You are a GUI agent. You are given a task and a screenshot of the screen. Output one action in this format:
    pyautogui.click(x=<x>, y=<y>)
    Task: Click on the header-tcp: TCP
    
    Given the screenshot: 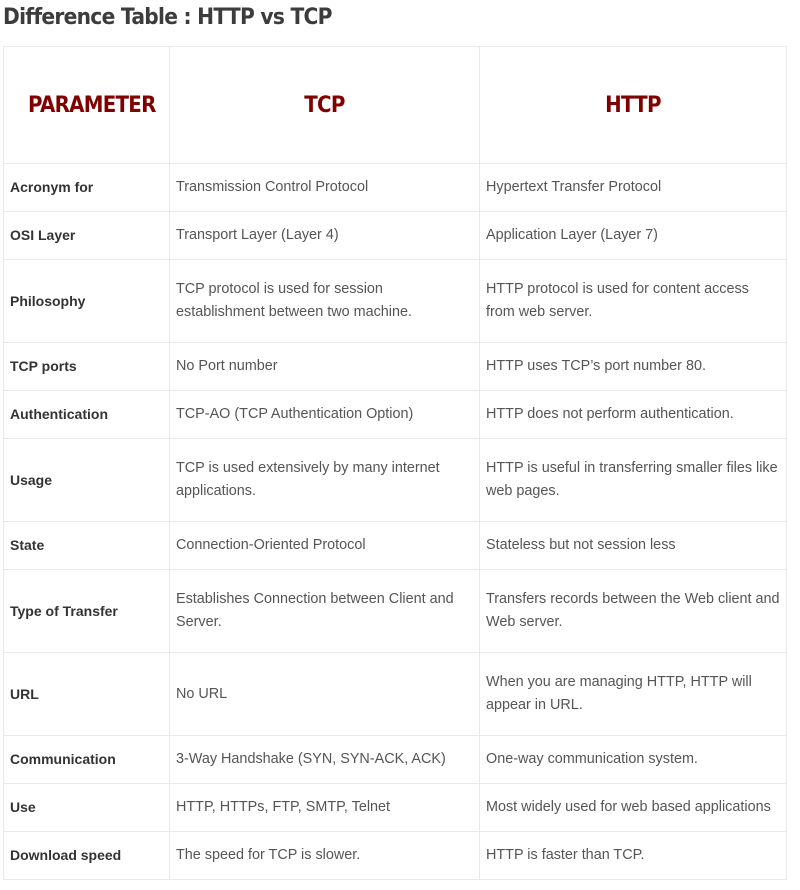 What is the action you would take?
    pyautogui.click(x=324, y=105)
    